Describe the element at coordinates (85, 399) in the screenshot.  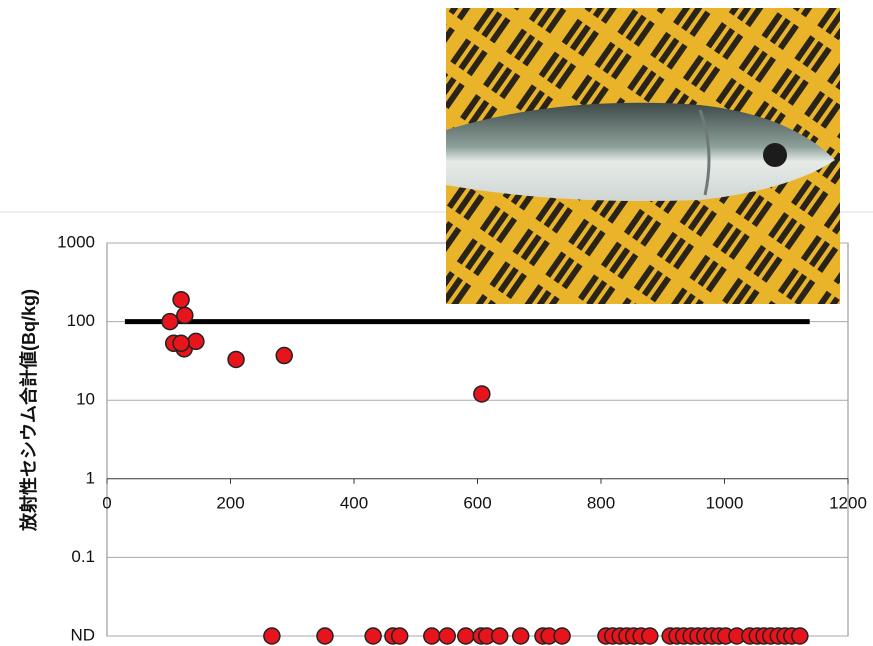
I see `y-tick-label: 10` at that location.